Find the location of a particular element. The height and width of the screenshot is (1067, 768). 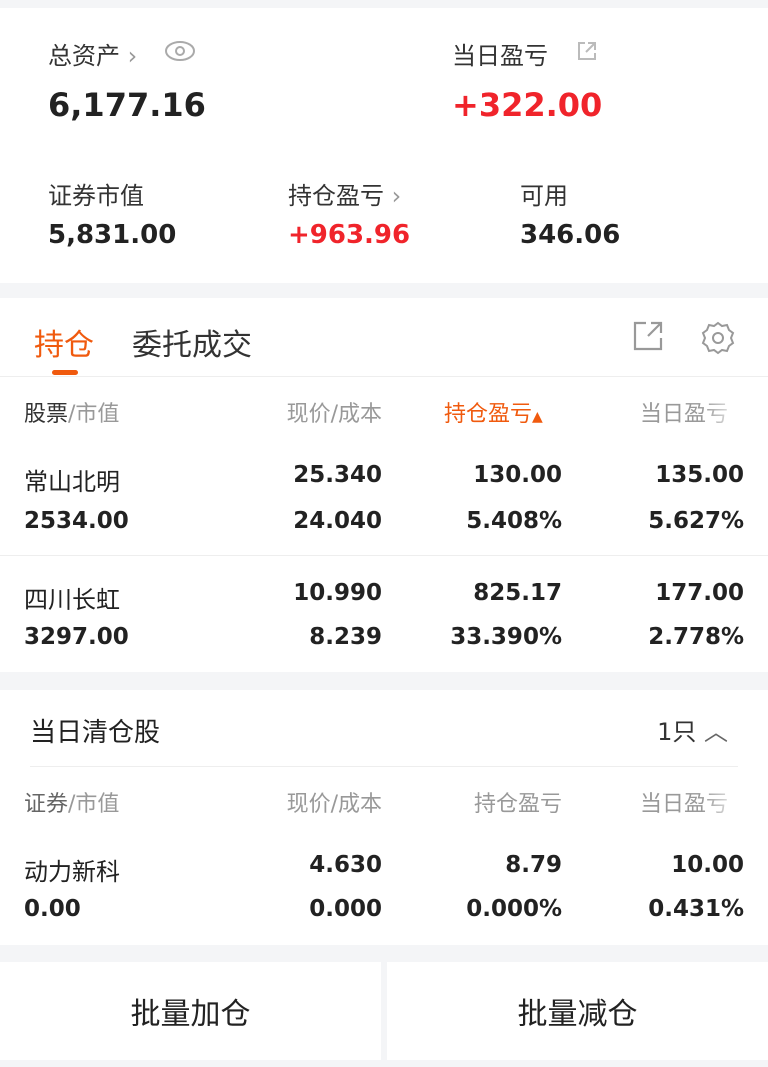

col-stock-header: 证券/市值 is located at coordinates (71, 802).